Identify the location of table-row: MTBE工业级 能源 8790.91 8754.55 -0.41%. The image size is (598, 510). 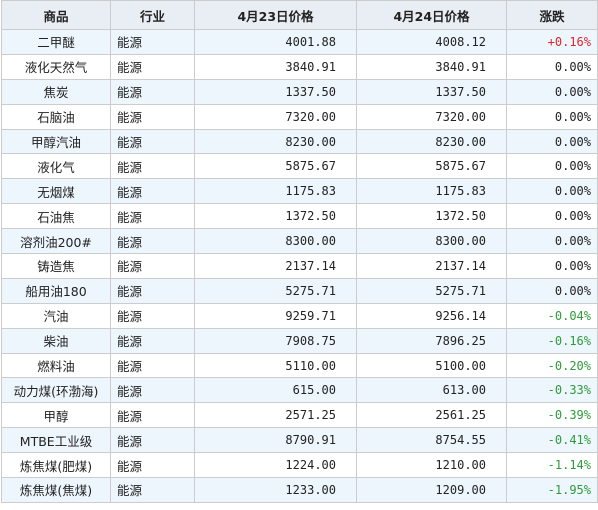
(299, 440).